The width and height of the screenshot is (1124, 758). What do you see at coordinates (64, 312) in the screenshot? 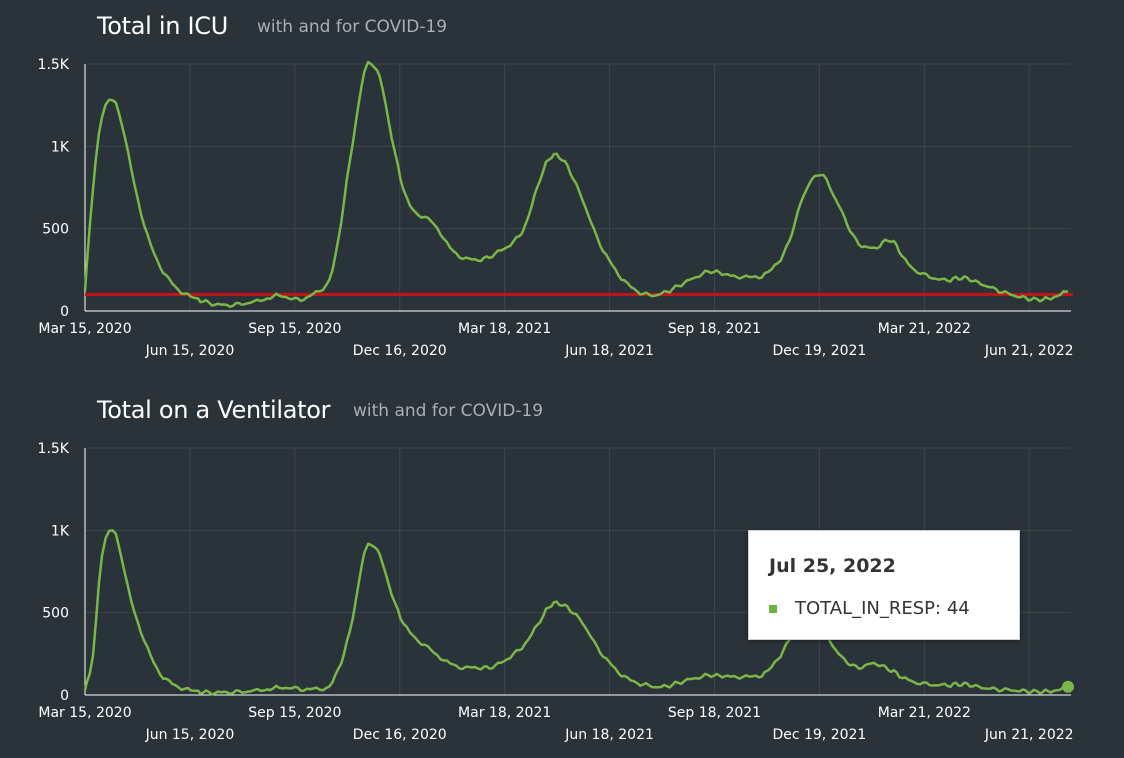
I see `icu-y-tick-label: 0` at bounding box center [64, 312].